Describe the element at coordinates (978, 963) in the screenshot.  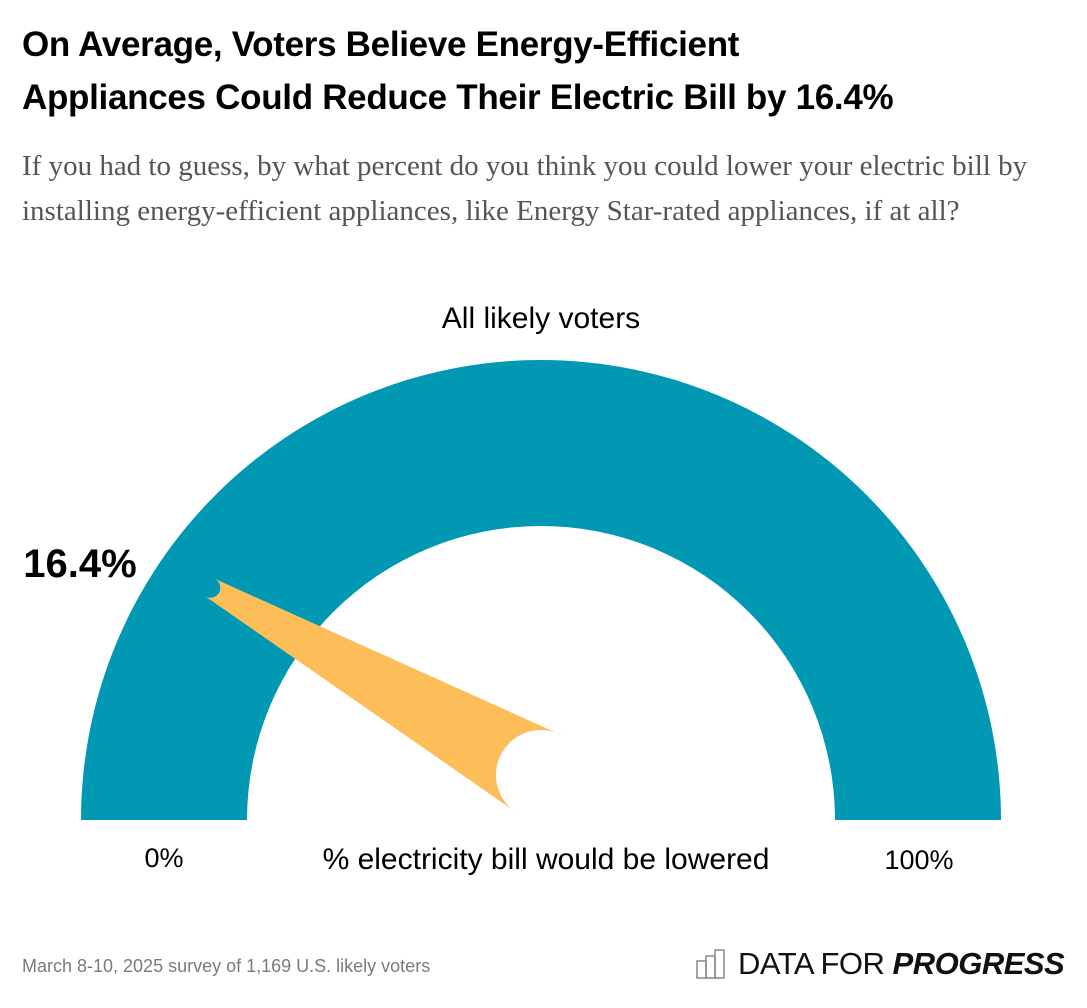
I see `logo-text-bold: PROGRESS` at that location.